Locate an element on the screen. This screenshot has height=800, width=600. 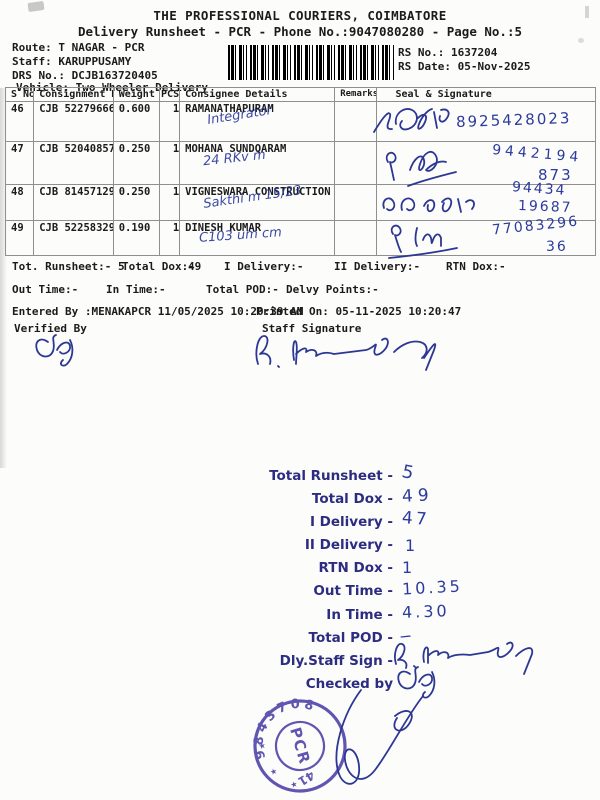
cell-consignment: CJB 520408579 is located at coordinates (73, 163).